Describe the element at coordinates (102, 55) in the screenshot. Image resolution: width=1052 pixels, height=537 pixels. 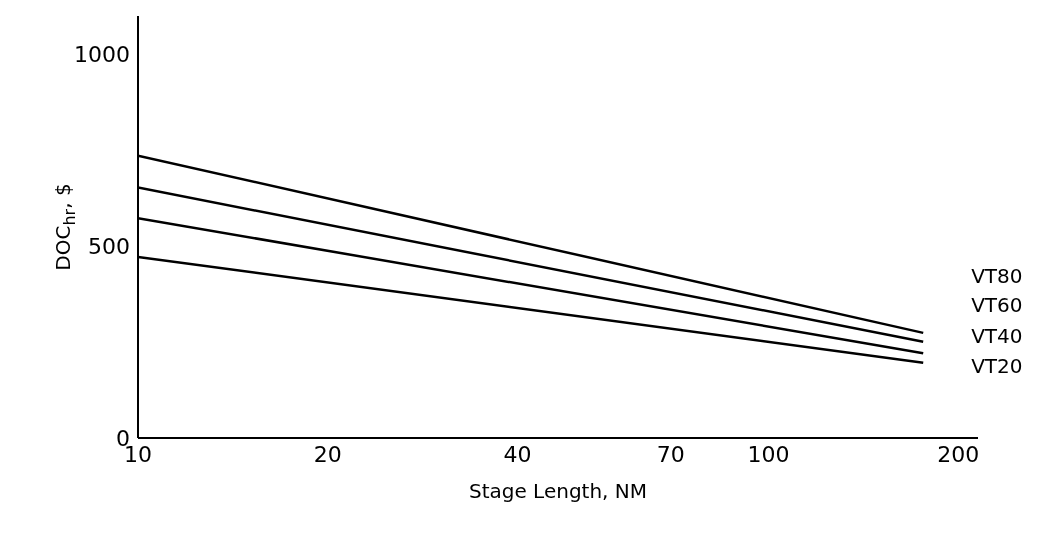
I see `y-tick-label: 1000` at that location.